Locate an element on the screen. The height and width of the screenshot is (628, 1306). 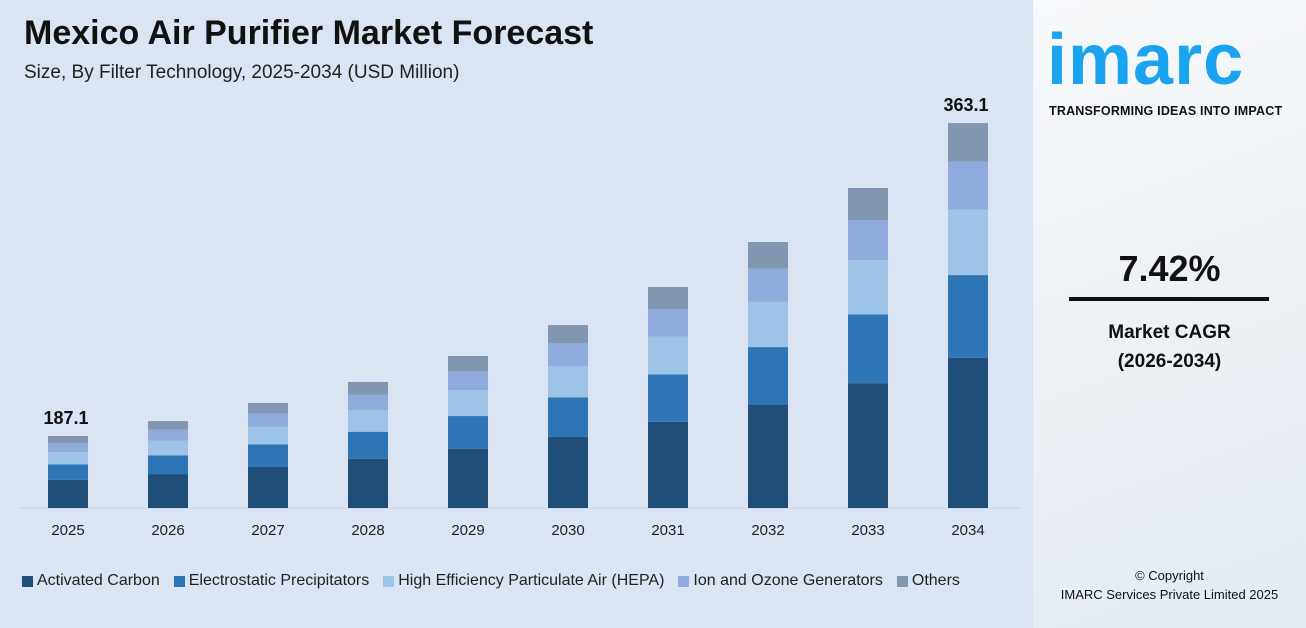
legend-label: Electrostatic Precipitators is located at coordinates (279, 580).